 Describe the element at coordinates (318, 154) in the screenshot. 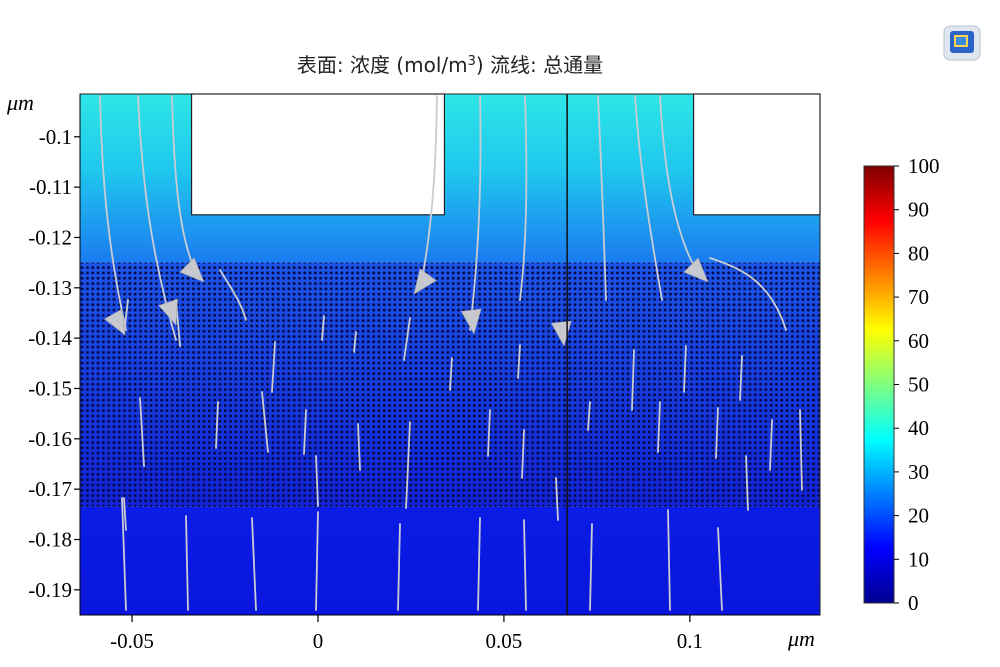

I see `block-left` at that location.